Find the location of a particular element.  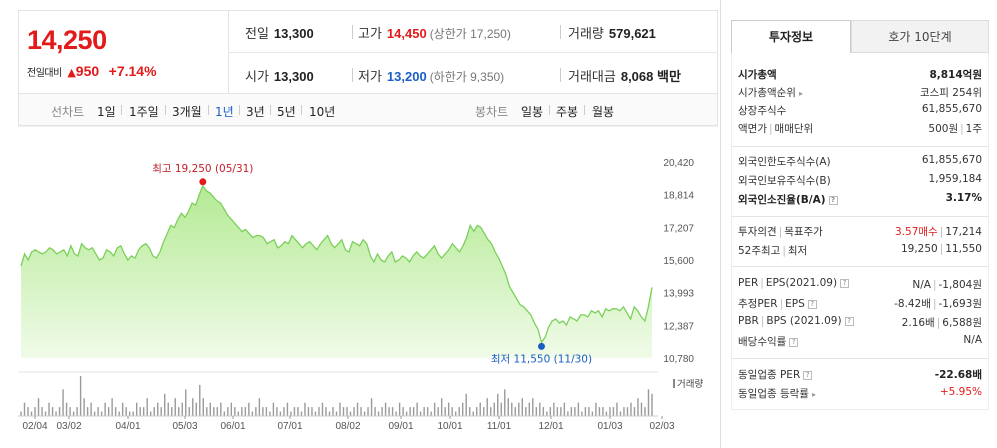

week52-row: 52주최고 | 최저 19,250 | 11,550 is located at coordinates (860, 250).